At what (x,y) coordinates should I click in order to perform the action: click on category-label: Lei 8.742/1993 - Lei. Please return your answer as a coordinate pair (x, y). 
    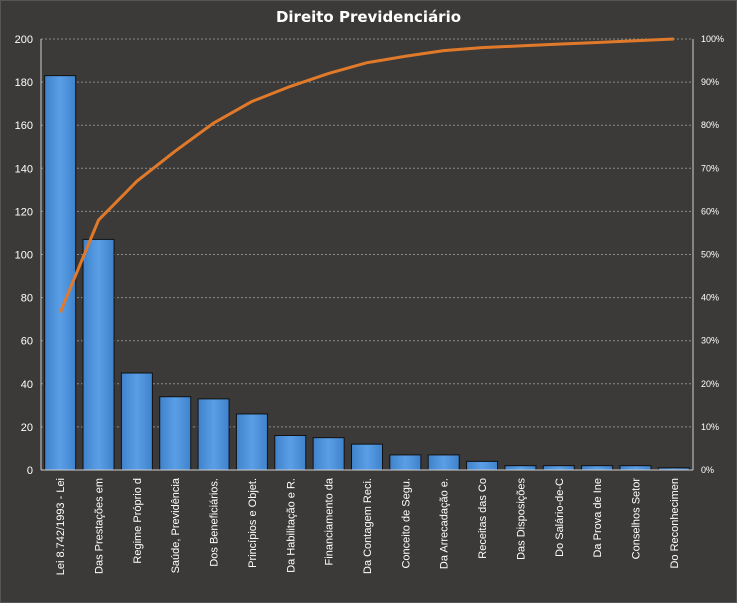
    Looking at the image, I should click on (61, 526).